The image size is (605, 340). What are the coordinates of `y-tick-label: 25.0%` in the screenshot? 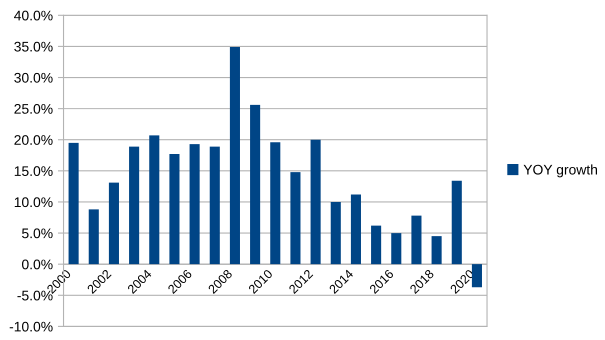 It's located at (33, 109).